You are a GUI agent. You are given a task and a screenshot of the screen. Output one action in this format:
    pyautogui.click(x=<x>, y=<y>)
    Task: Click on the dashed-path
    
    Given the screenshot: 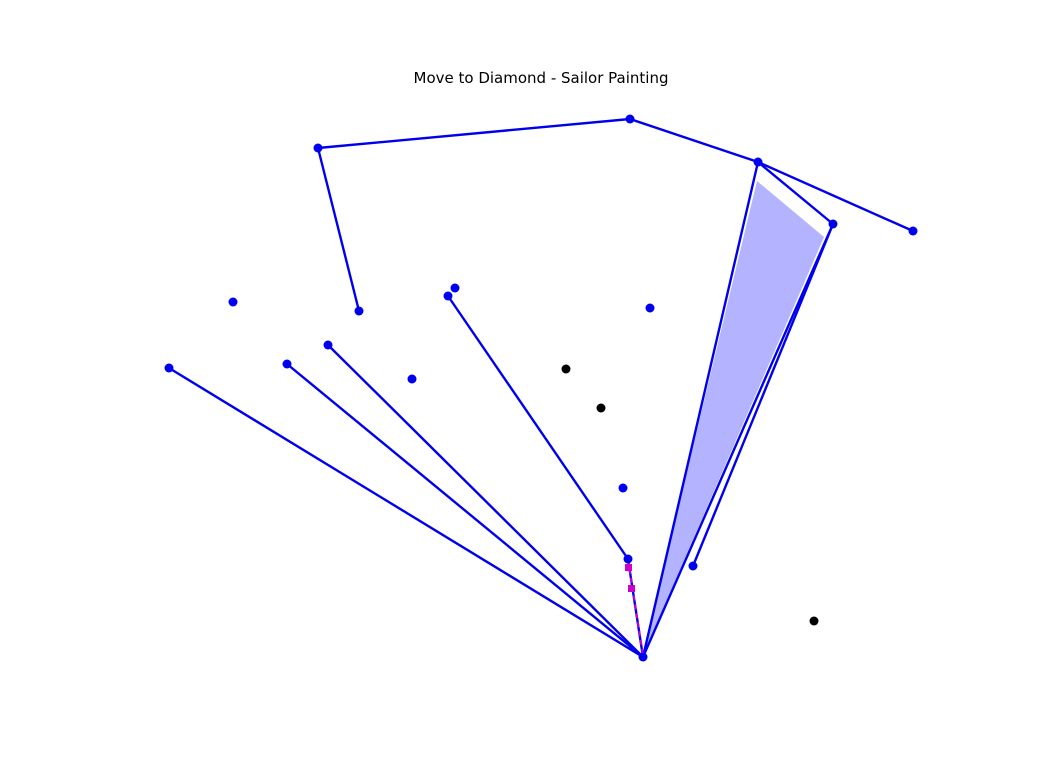 What is the action you would take?
    pyautogui.click(x=635, y=607)
    